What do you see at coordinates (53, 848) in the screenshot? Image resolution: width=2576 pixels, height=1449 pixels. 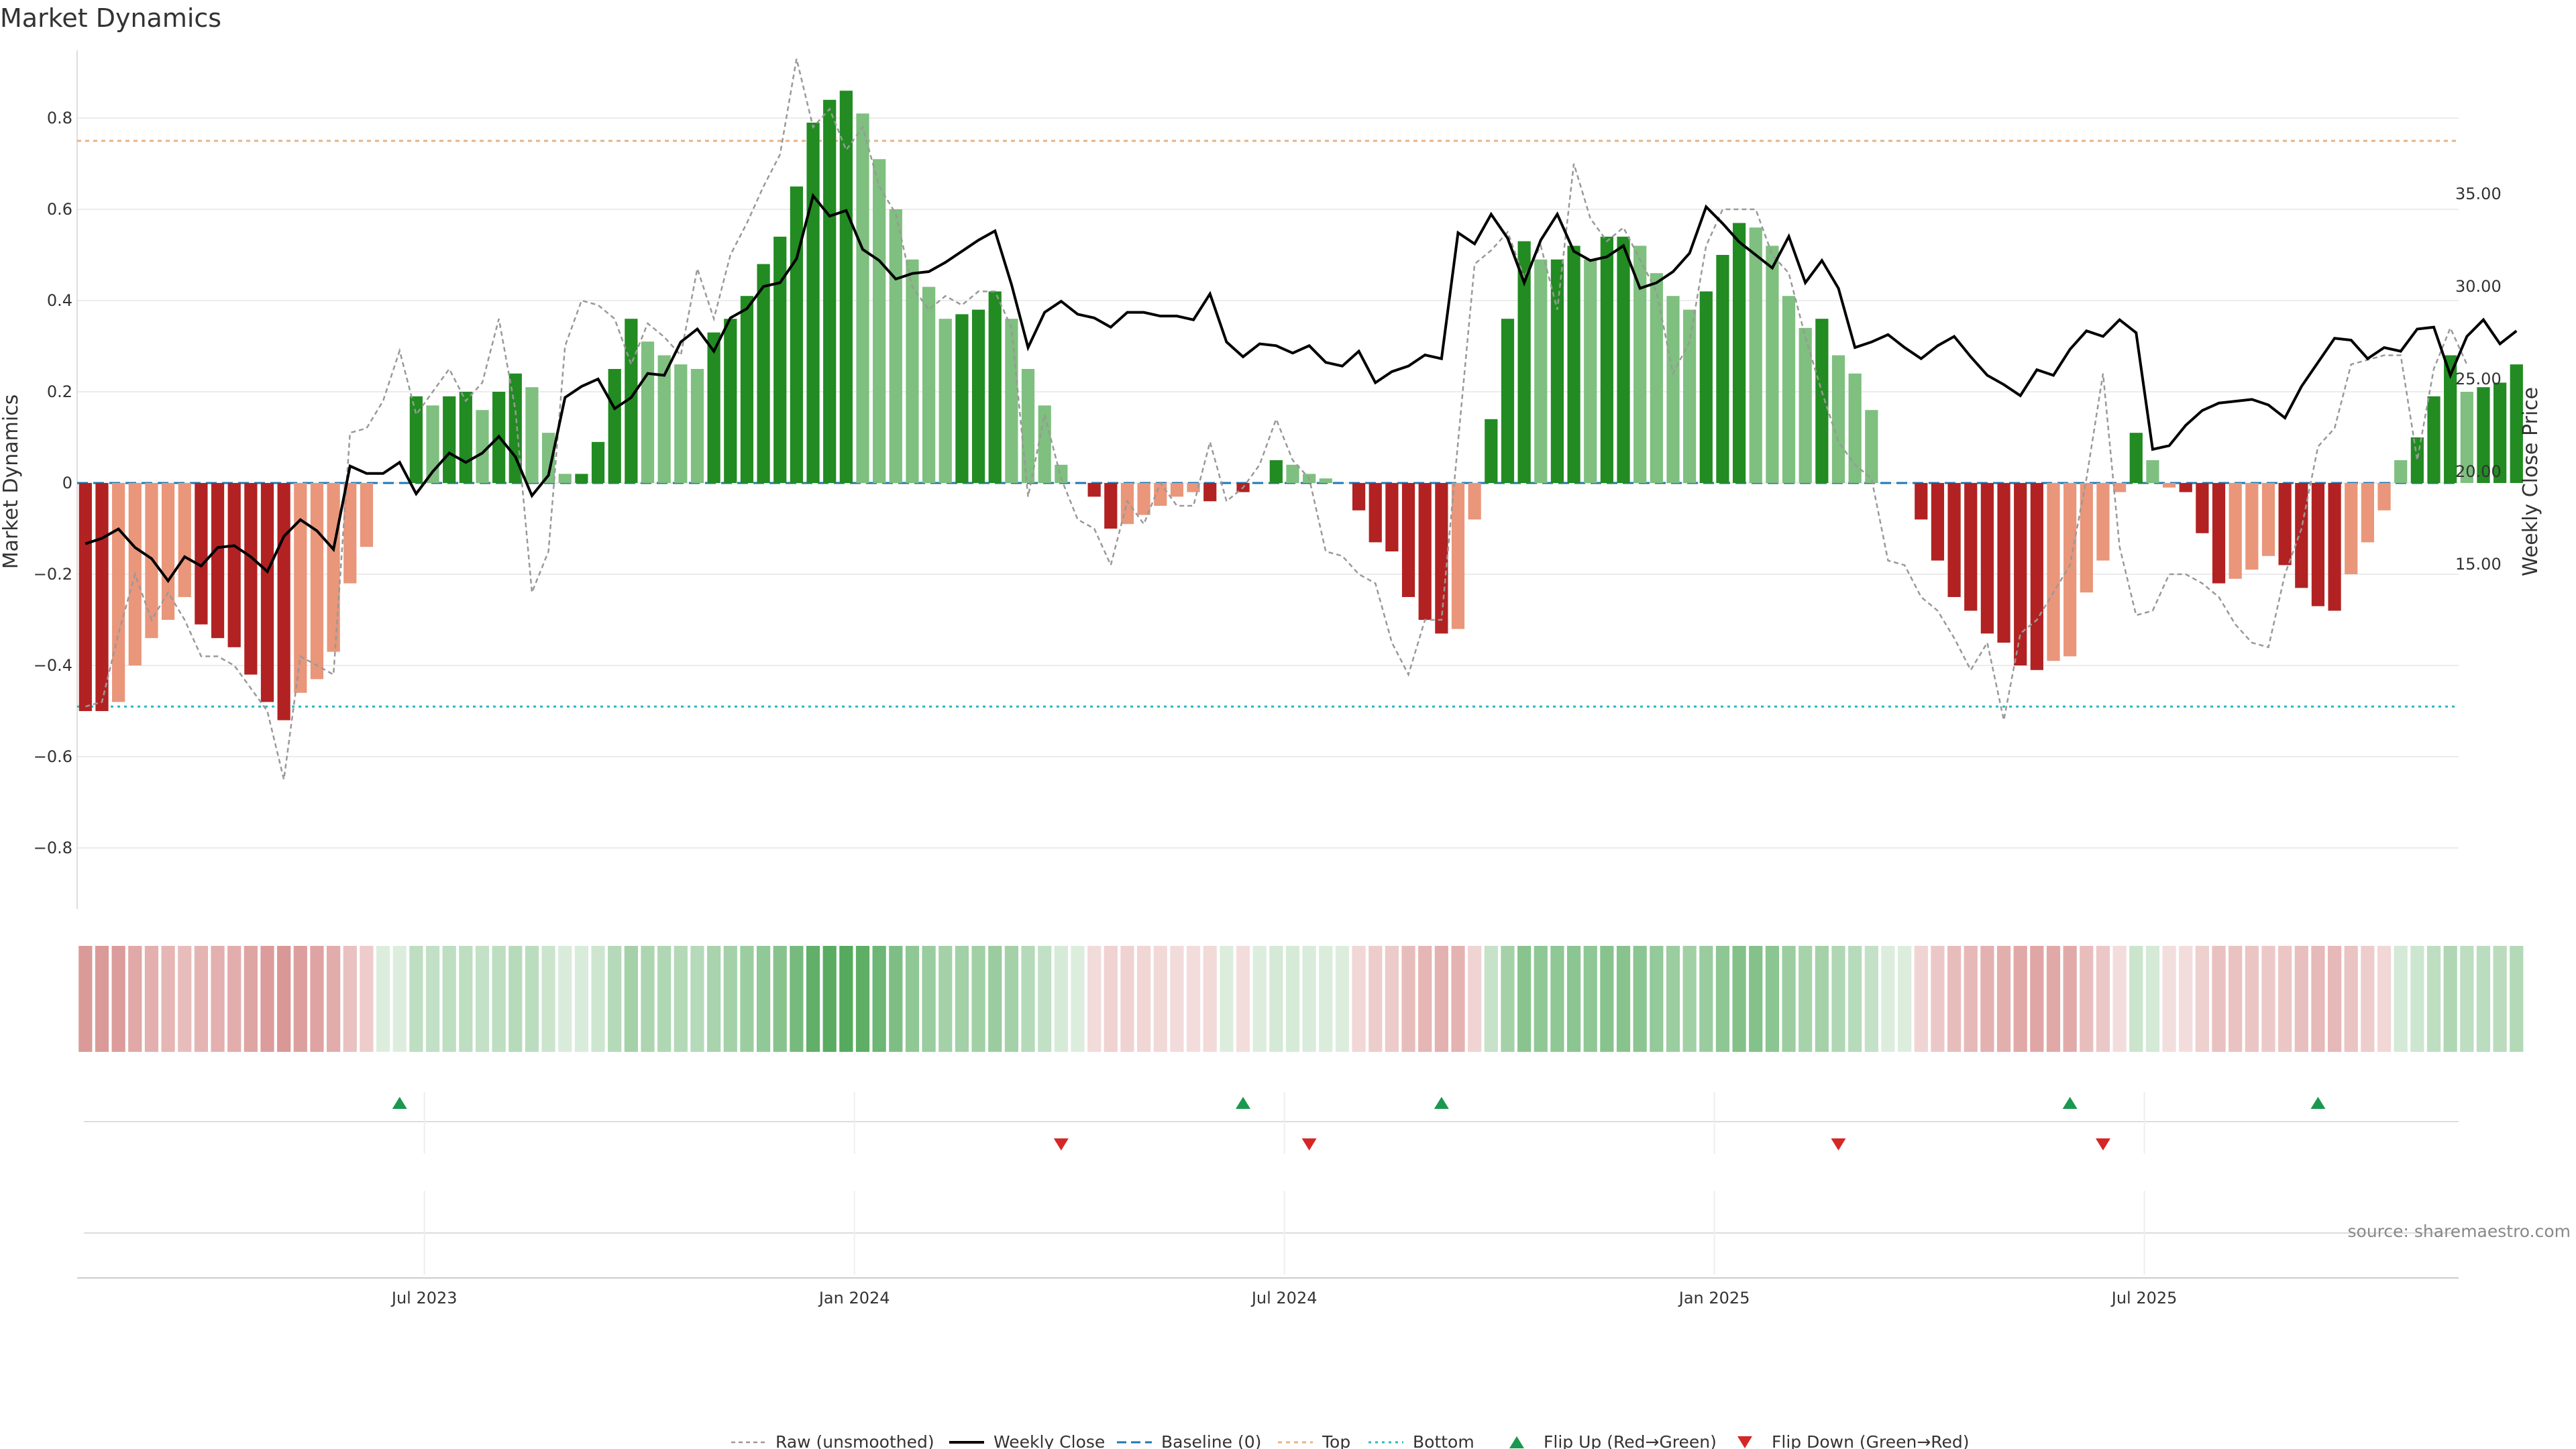 I see `left-tick-label: −0.8` at bounding box center [53, 848].